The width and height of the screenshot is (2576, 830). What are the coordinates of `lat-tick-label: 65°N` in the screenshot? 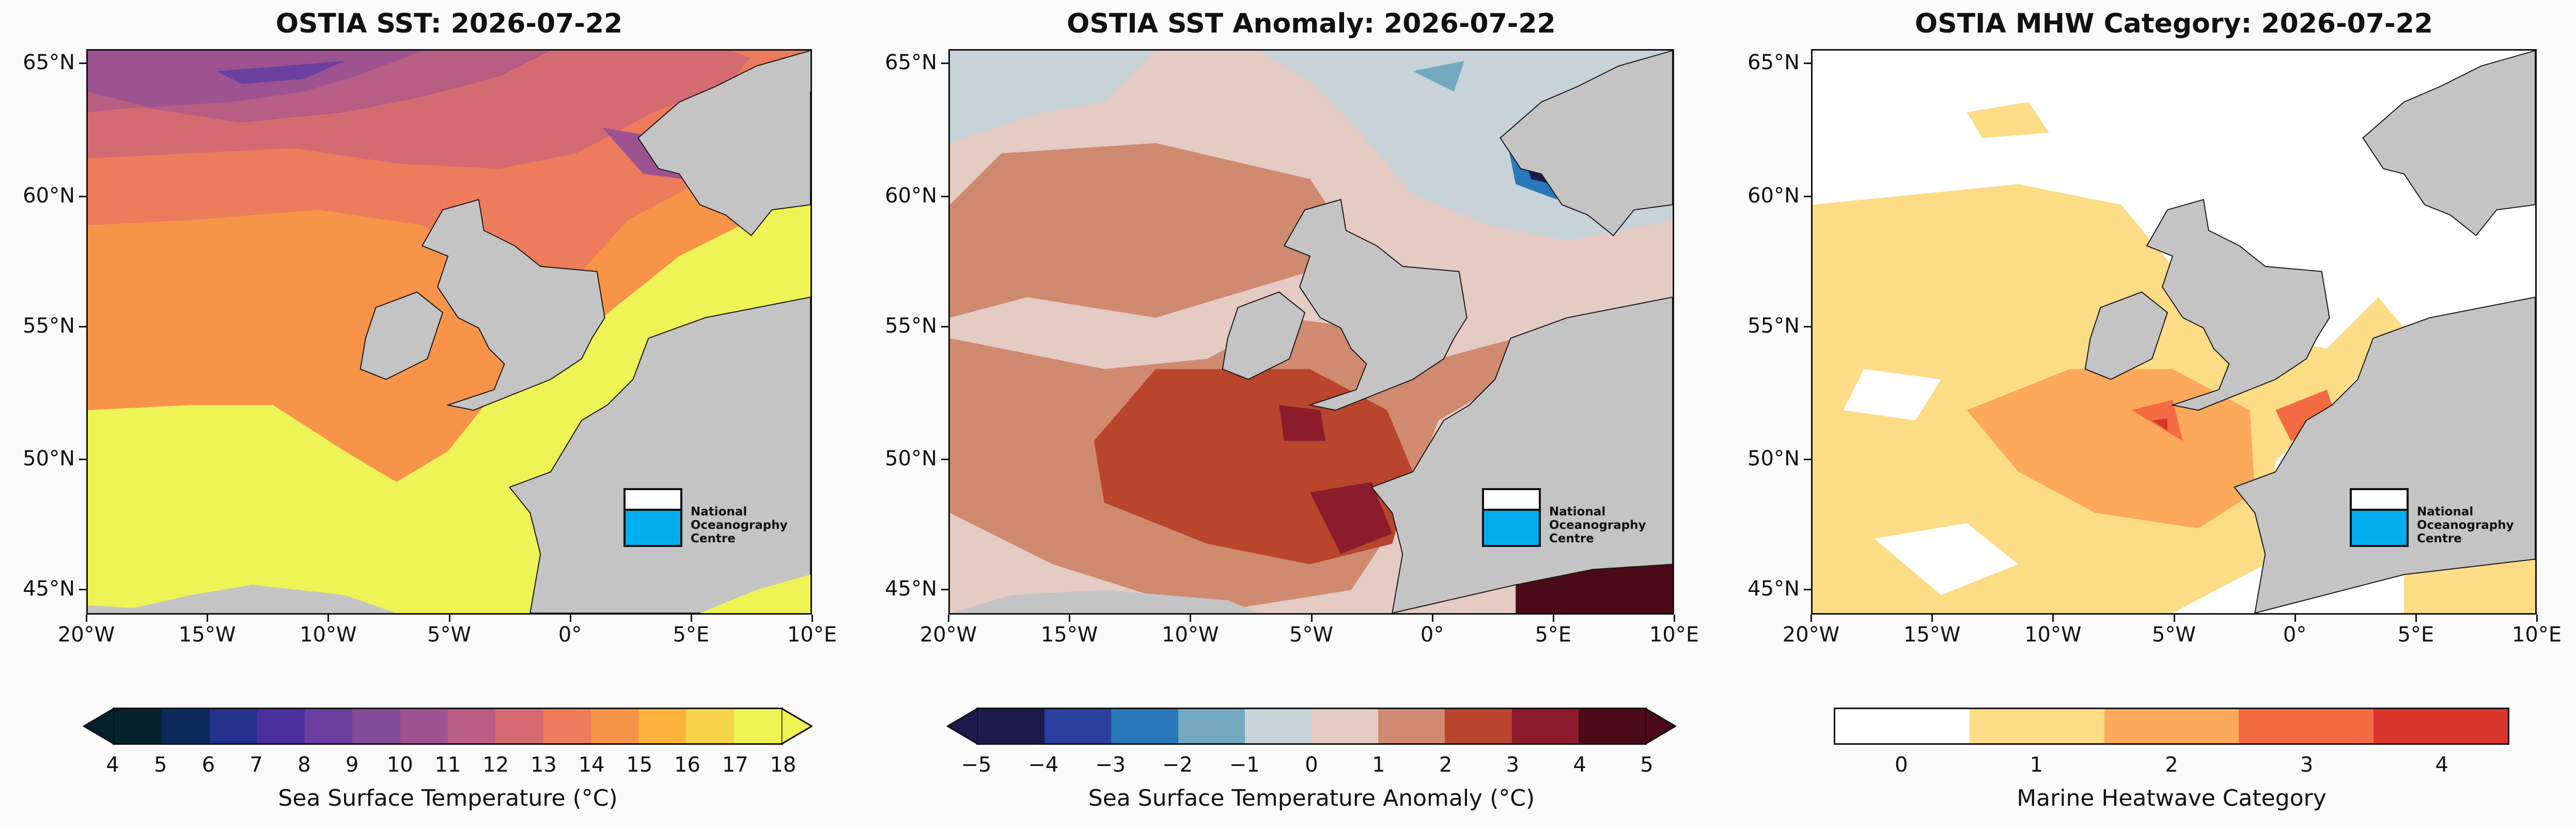 It's located at (911, 63).